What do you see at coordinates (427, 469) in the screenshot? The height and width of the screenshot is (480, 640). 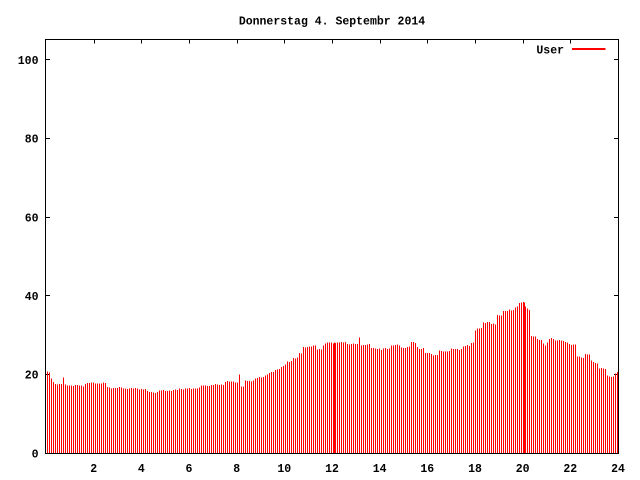 I see `svg-text: 16` at bounding box center [427, 469].